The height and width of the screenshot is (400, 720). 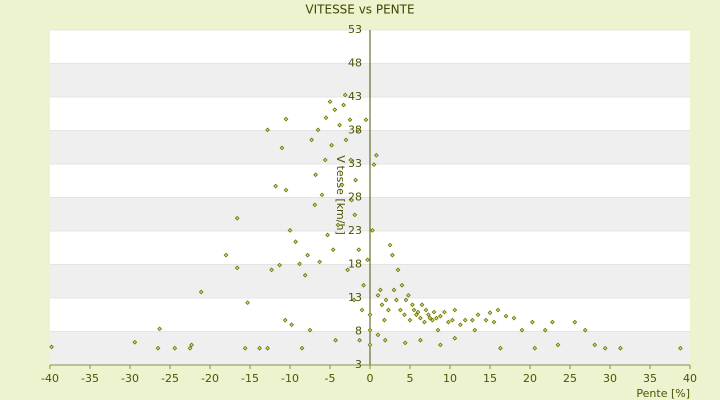 What do you see at coordinates (355, 230) in the screenshot?
I see `y-tick-label: 23` at bounding box center [355, 230].